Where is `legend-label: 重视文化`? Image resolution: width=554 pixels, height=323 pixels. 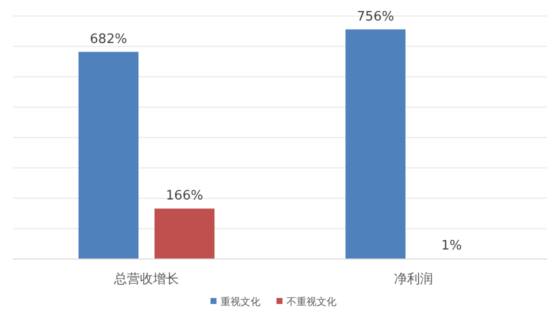 legend-label: 重视文化 is located at coordinates (240, 302).